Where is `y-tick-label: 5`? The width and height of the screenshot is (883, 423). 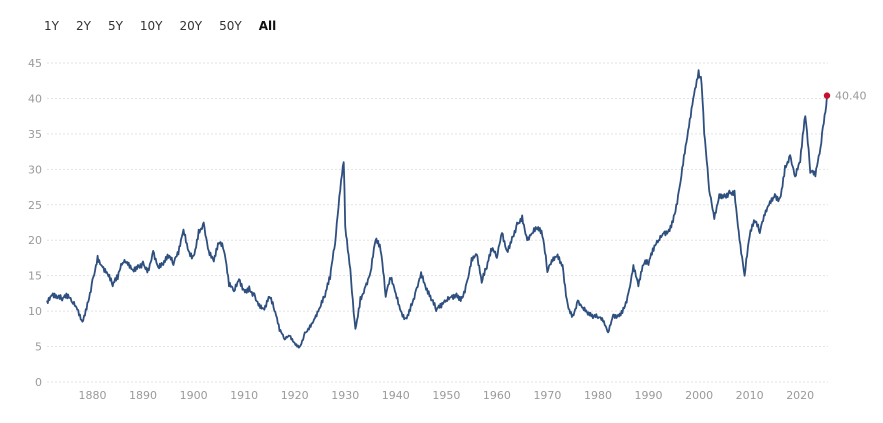
y-tick-label: 5 is located at coordinates (38, 347).